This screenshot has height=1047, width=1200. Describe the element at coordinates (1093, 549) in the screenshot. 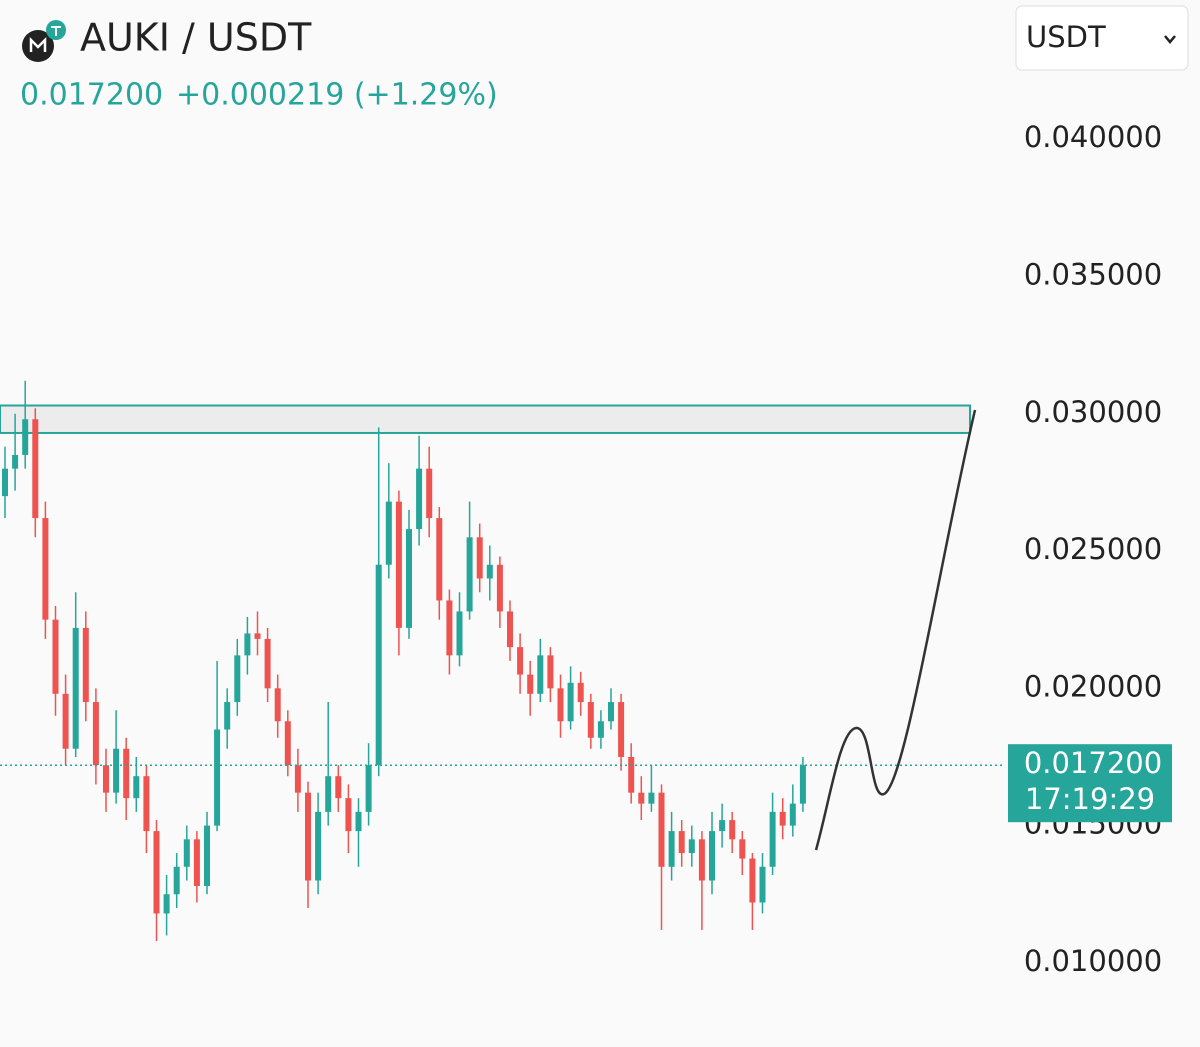

I see `y-tick-label: 0.025000` at that location.